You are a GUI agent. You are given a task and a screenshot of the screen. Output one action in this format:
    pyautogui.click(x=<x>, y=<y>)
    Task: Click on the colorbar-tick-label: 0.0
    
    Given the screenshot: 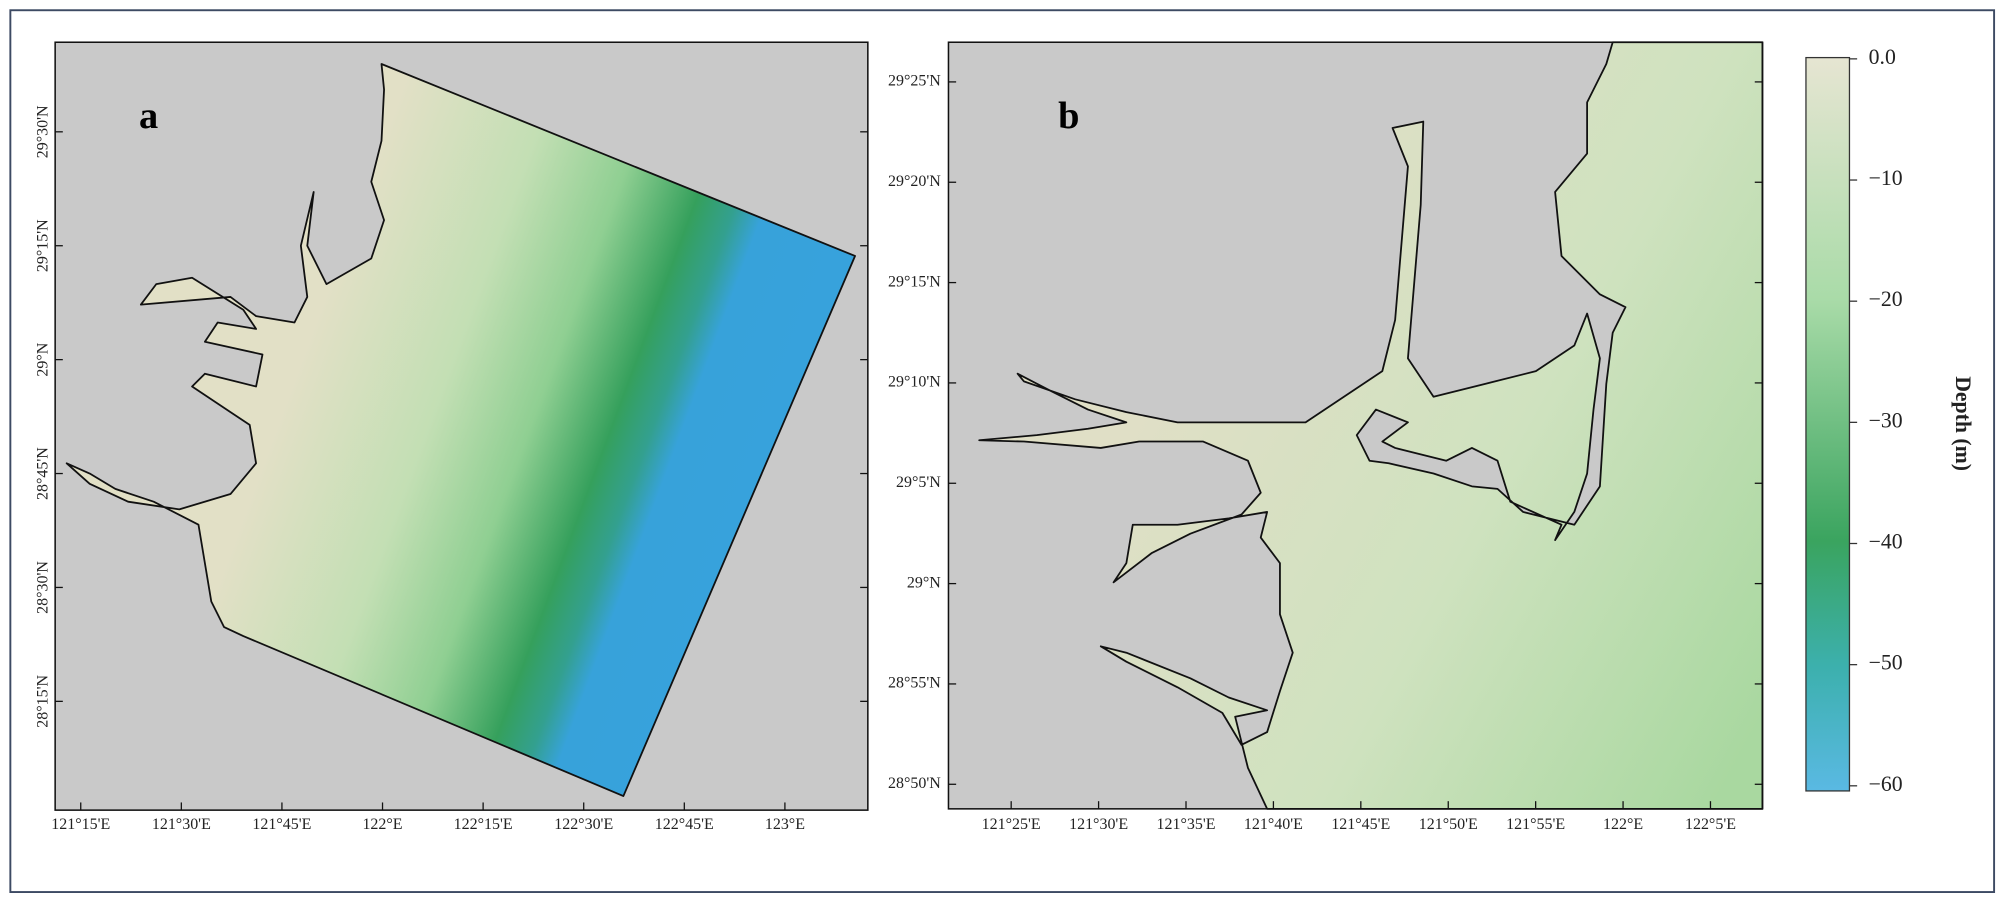 What is the action you would take?
    pyautogui.click(x=1882, y=57)
    